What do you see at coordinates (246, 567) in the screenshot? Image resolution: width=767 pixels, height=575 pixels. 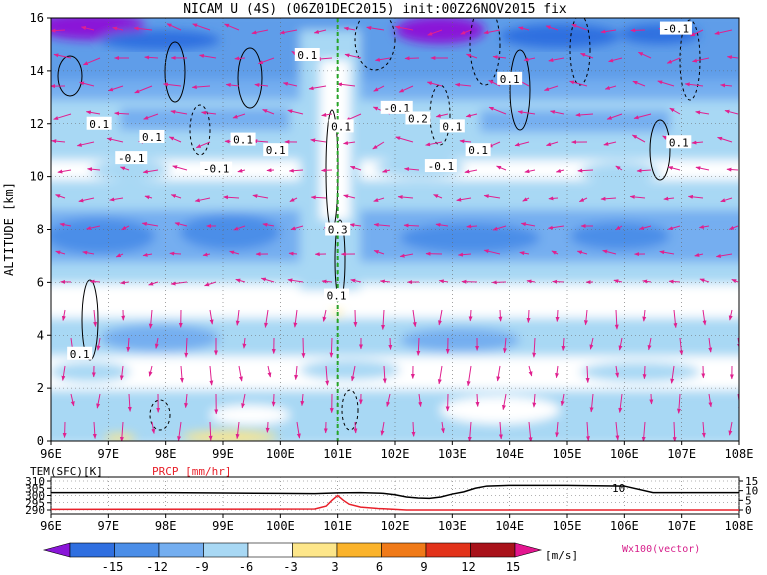 I see `colorbar-tick-label: -6` at bounding box center [246, 567].